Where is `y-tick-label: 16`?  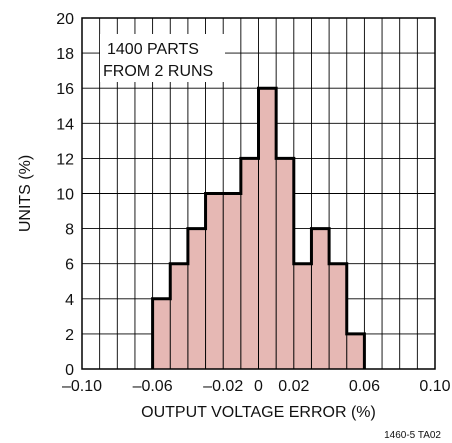
y-tick-label: 16 is located at coordinates (65, 89).